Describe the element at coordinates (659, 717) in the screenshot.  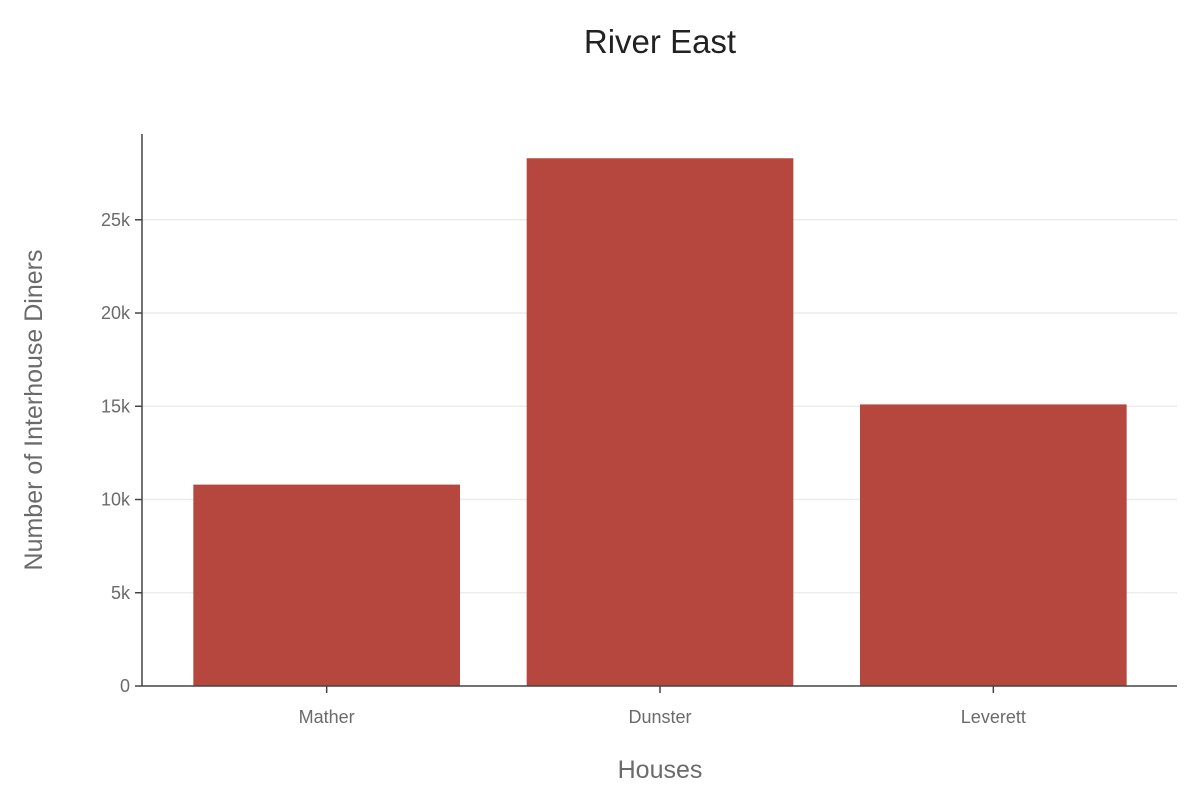
I see `x-tick-label-dunster: Dunster` at that location.